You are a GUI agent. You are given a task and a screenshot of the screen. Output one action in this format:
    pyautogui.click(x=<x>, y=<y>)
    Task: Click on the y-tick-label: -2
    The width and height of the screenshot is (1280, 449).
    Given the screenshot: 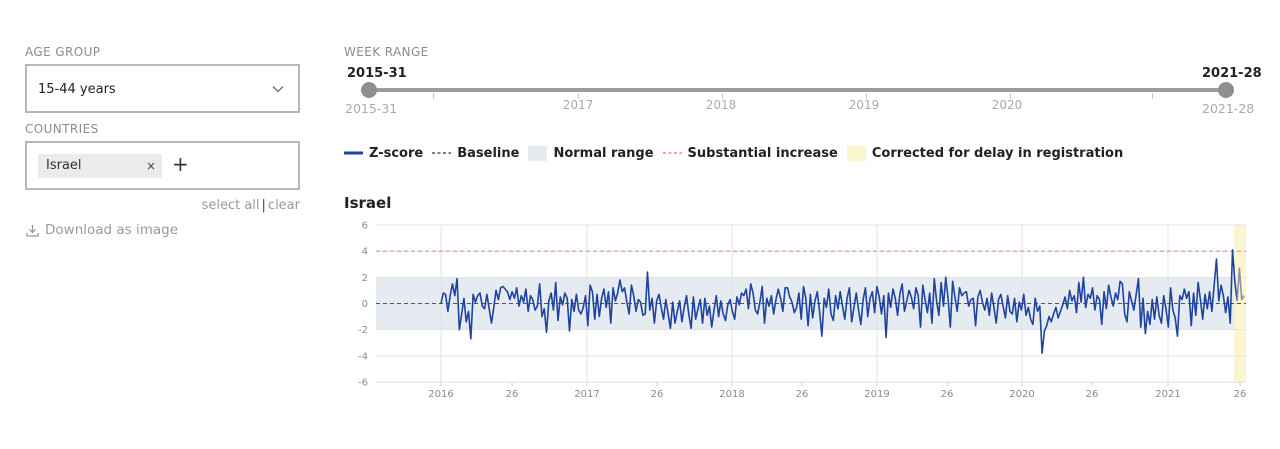 What is the action you would take?
    pyautogui.click(x=363, y=330)
    